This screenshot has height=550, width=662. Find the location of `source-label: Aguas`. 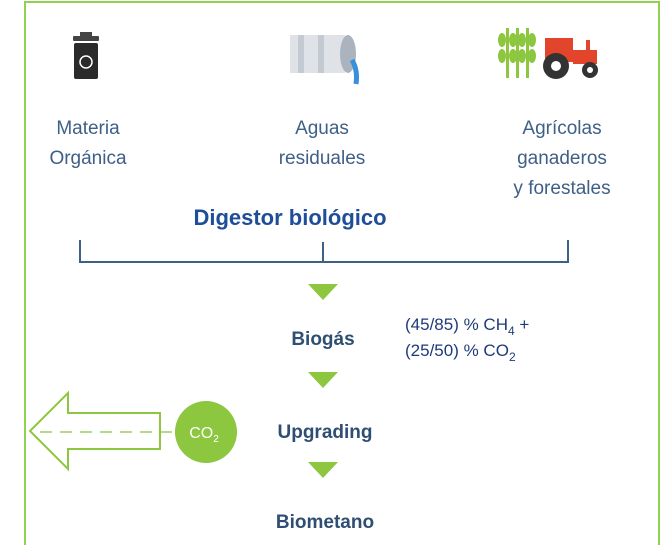

source-label: Aguas is located at coordinates (322, 128).